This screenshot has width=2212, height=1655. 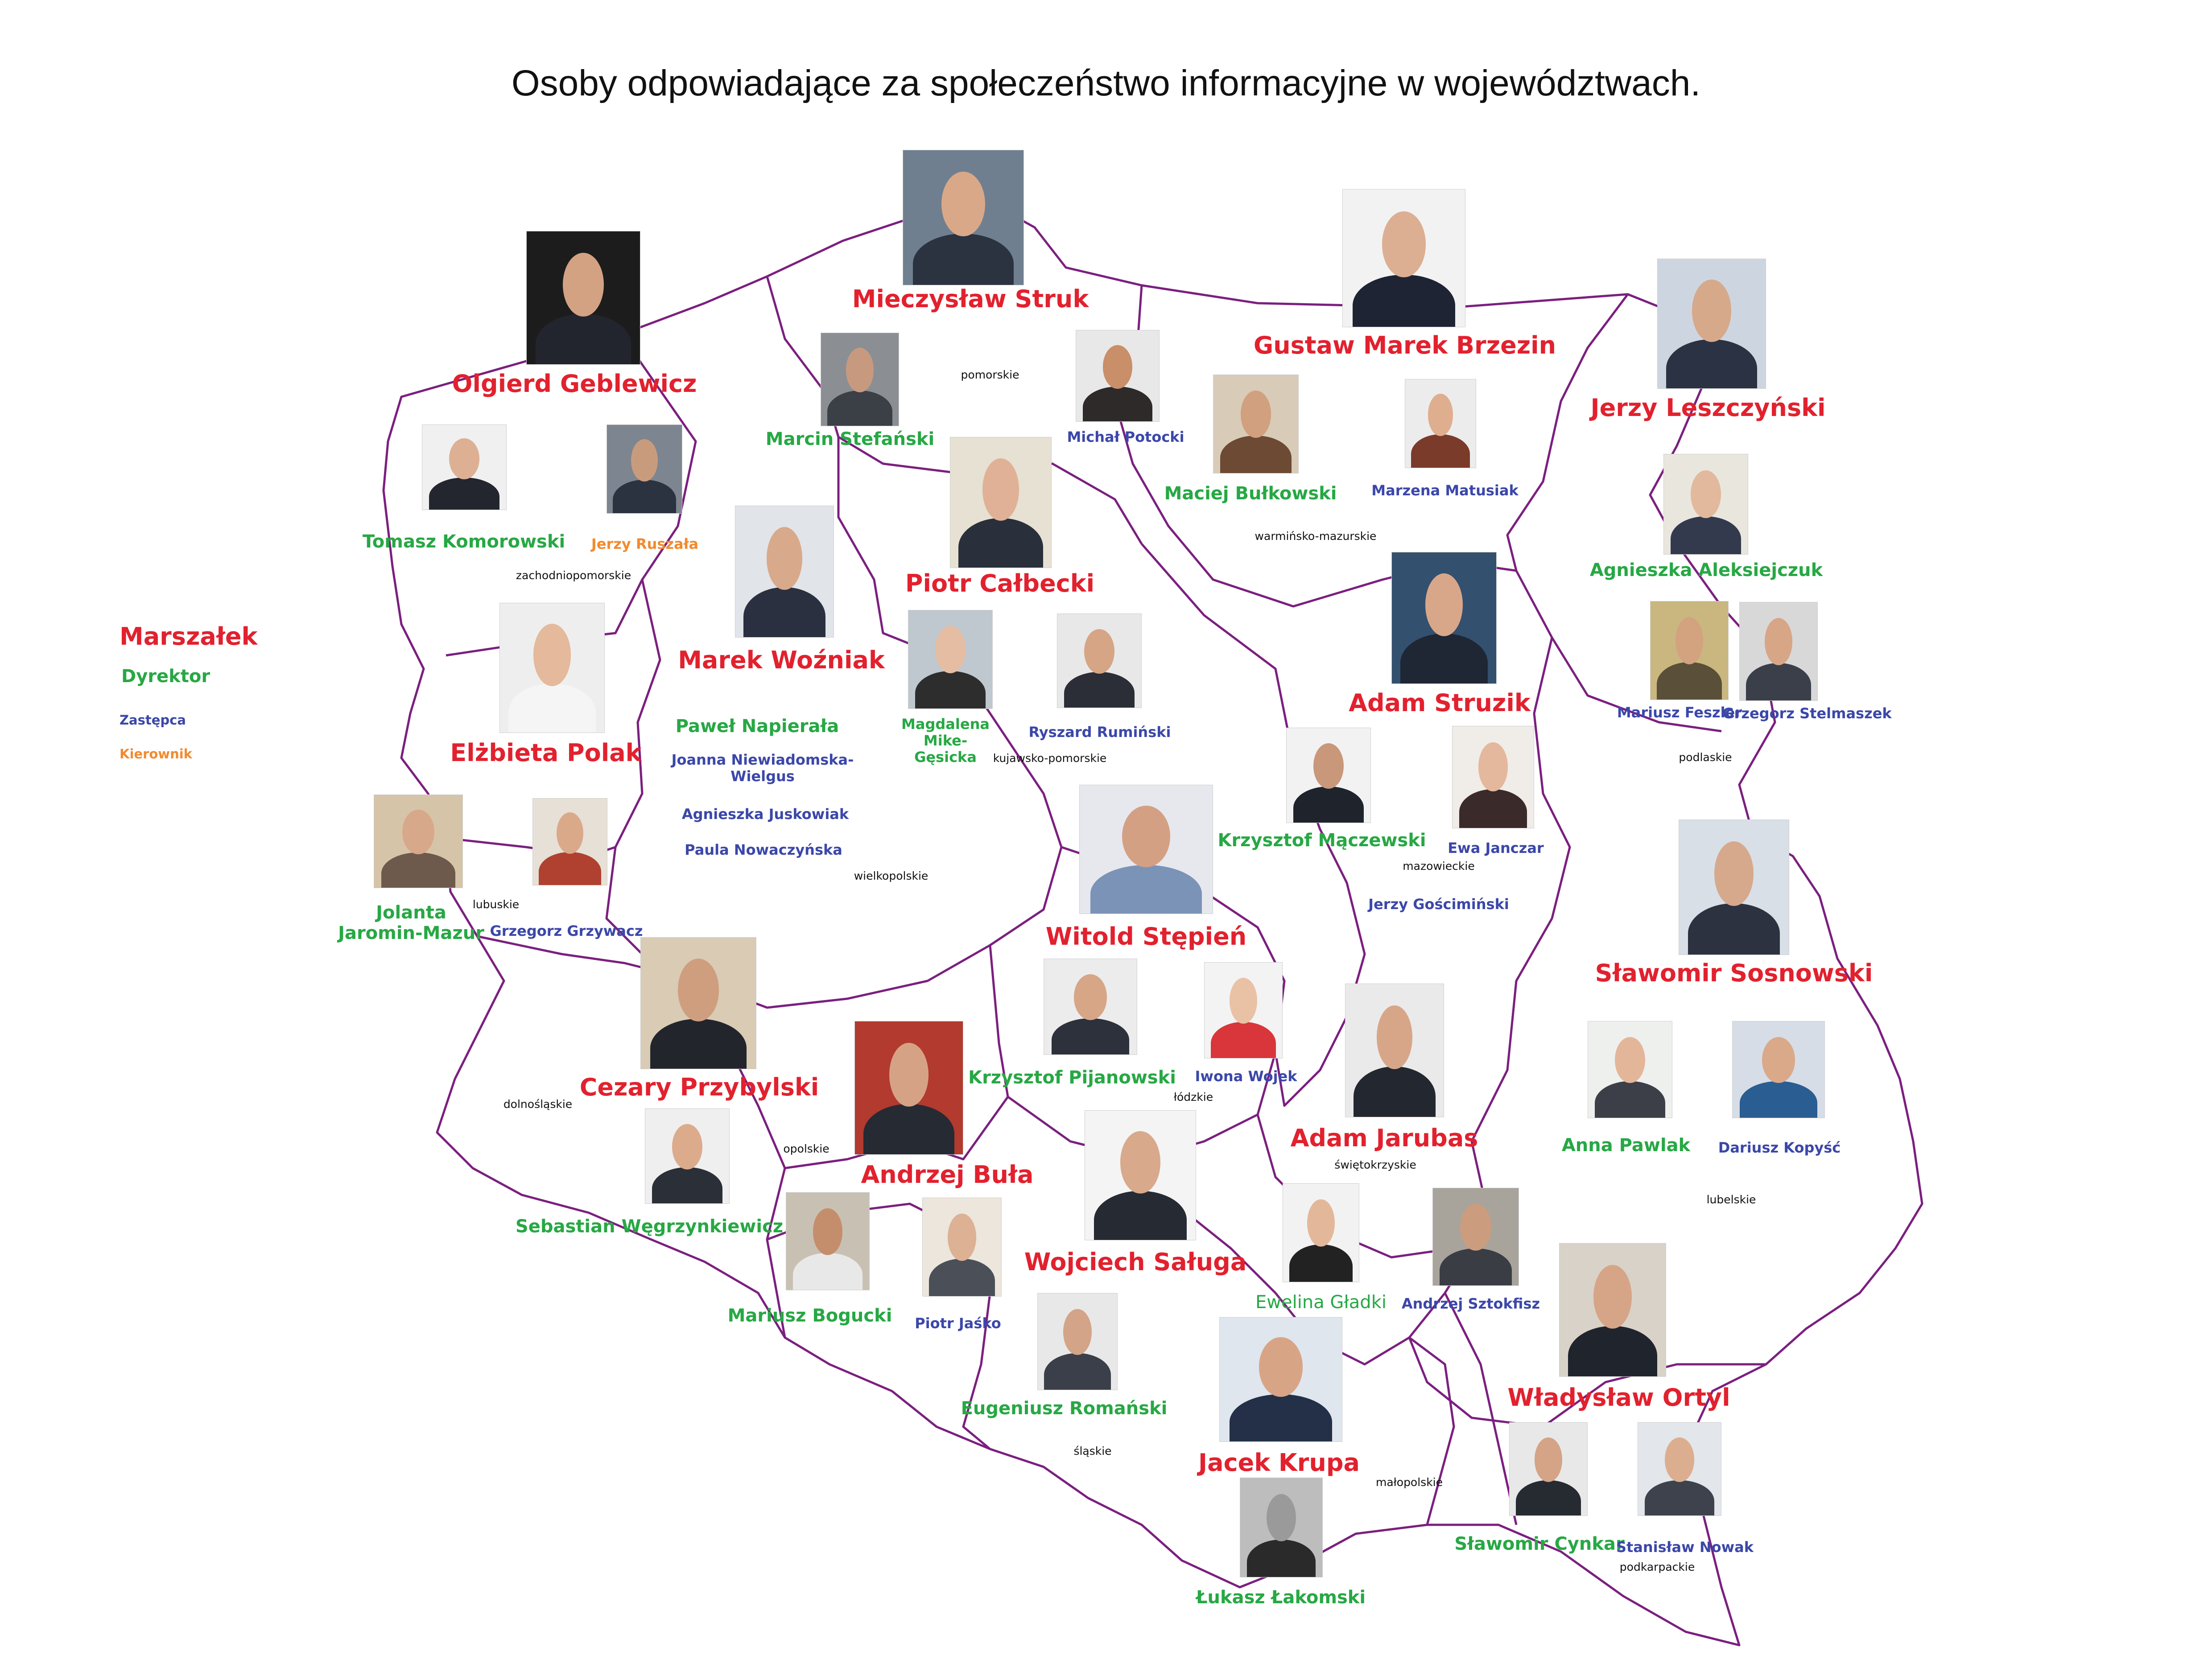 What do you see at coordinates (757, 726) in the screenshot?
I see `name-napierala: Paweł Napierała` at bounding box center [757, 726].